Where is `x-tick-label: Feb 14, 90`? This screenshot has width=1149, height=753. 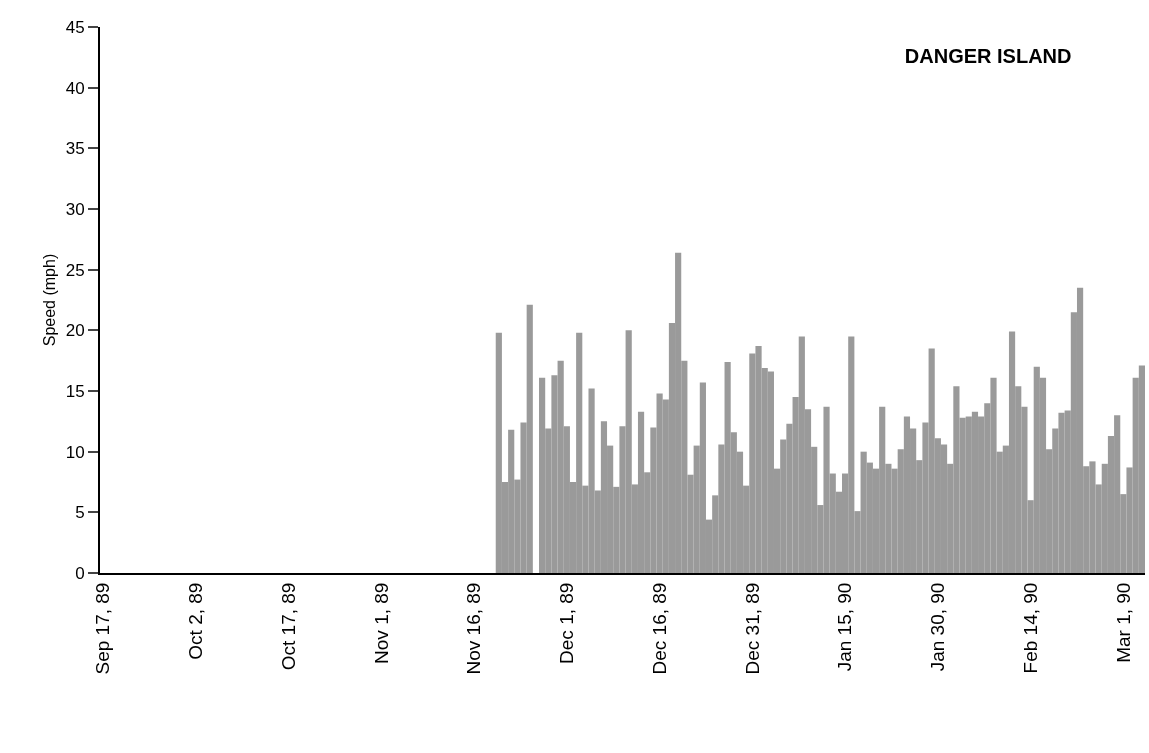 x-tick-label: Feb 14, 90 is located at coordinates (1030, 628).